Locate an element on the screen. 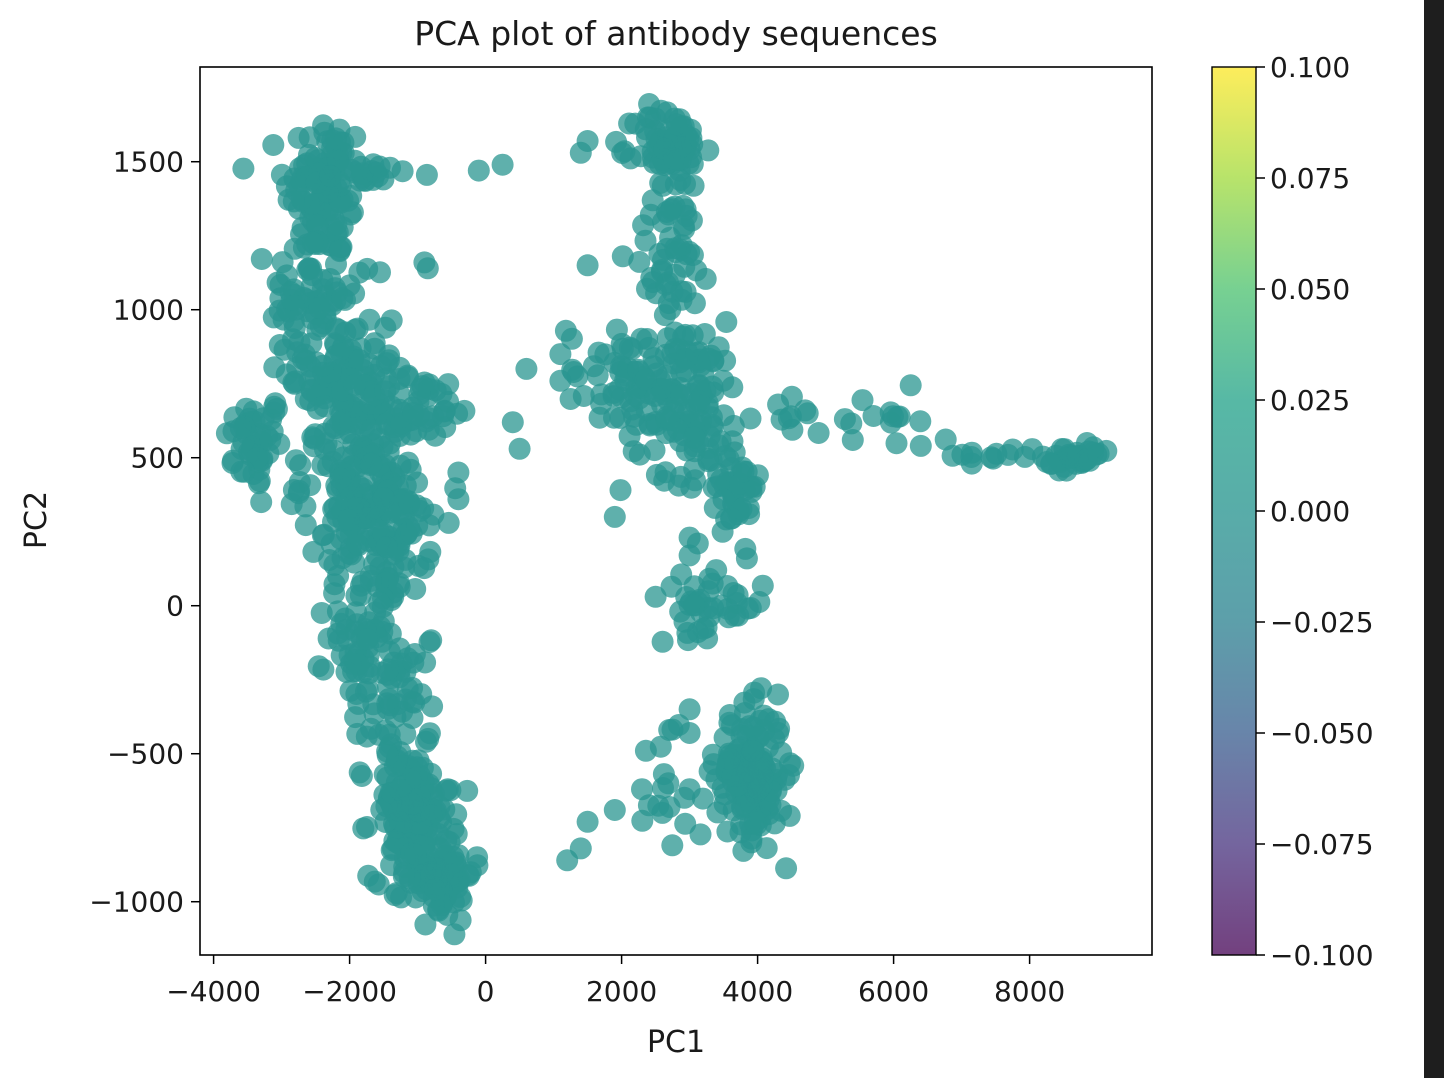 The image size is (1444, 1078). colorbar-tick-label: −0.050 is located at coordinates (1322, 733).